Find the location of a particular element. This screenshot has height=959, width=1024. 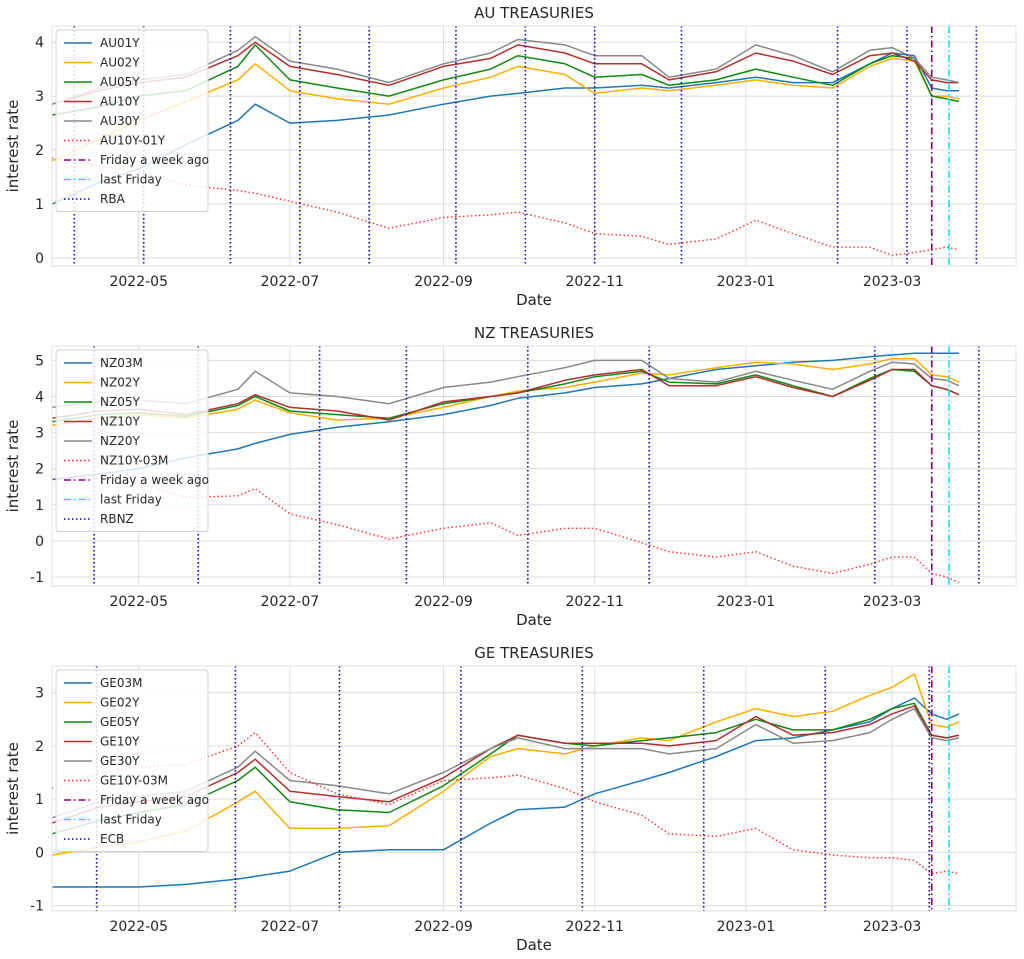

ge-treasuries-legend-box is located at coordinates (132, 760).